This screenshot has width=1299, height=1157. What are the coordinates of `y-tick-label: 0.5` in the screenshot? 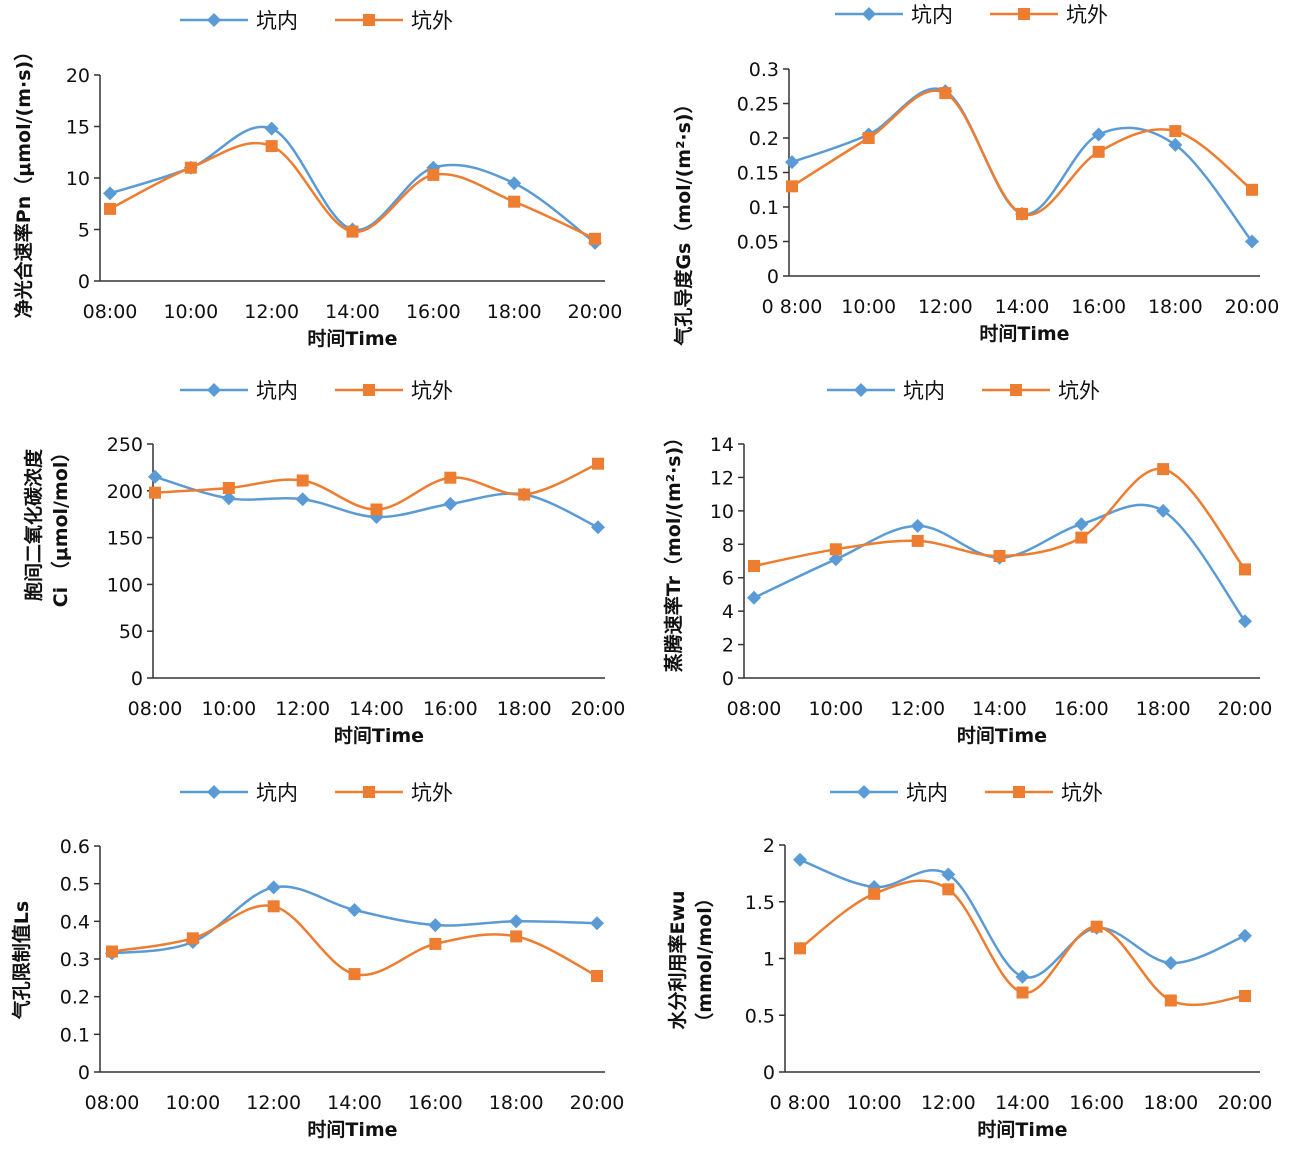 It's located at (760, 1016).